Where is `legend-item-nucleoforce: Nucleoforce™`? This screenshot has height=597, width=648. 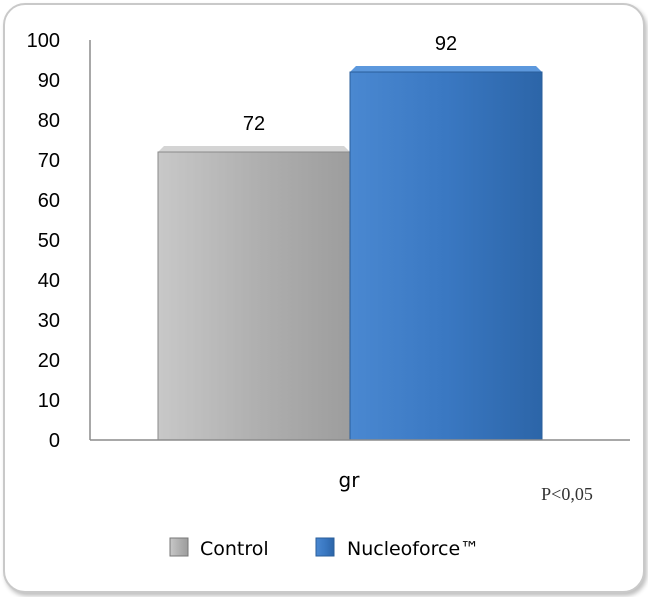
legend-item-nucleoforce: Nucleoforce™ is located at coordinates (397, 548).